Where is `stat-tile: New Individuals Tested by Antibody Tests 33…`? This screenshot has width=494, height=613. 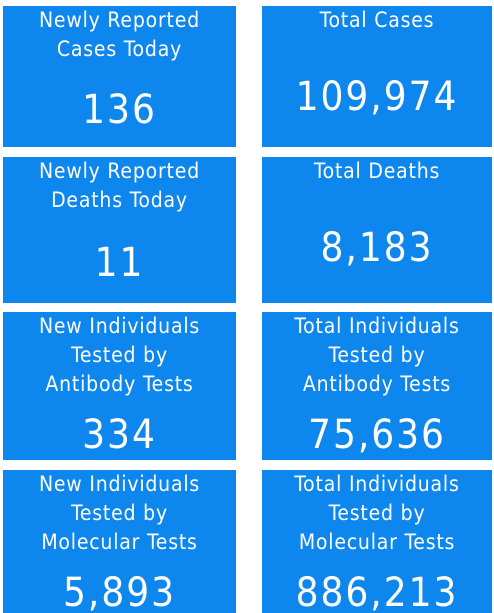
stat-tile: New Individuals Tested by Antibody Tests 33… is located at coordinates (119, 386).